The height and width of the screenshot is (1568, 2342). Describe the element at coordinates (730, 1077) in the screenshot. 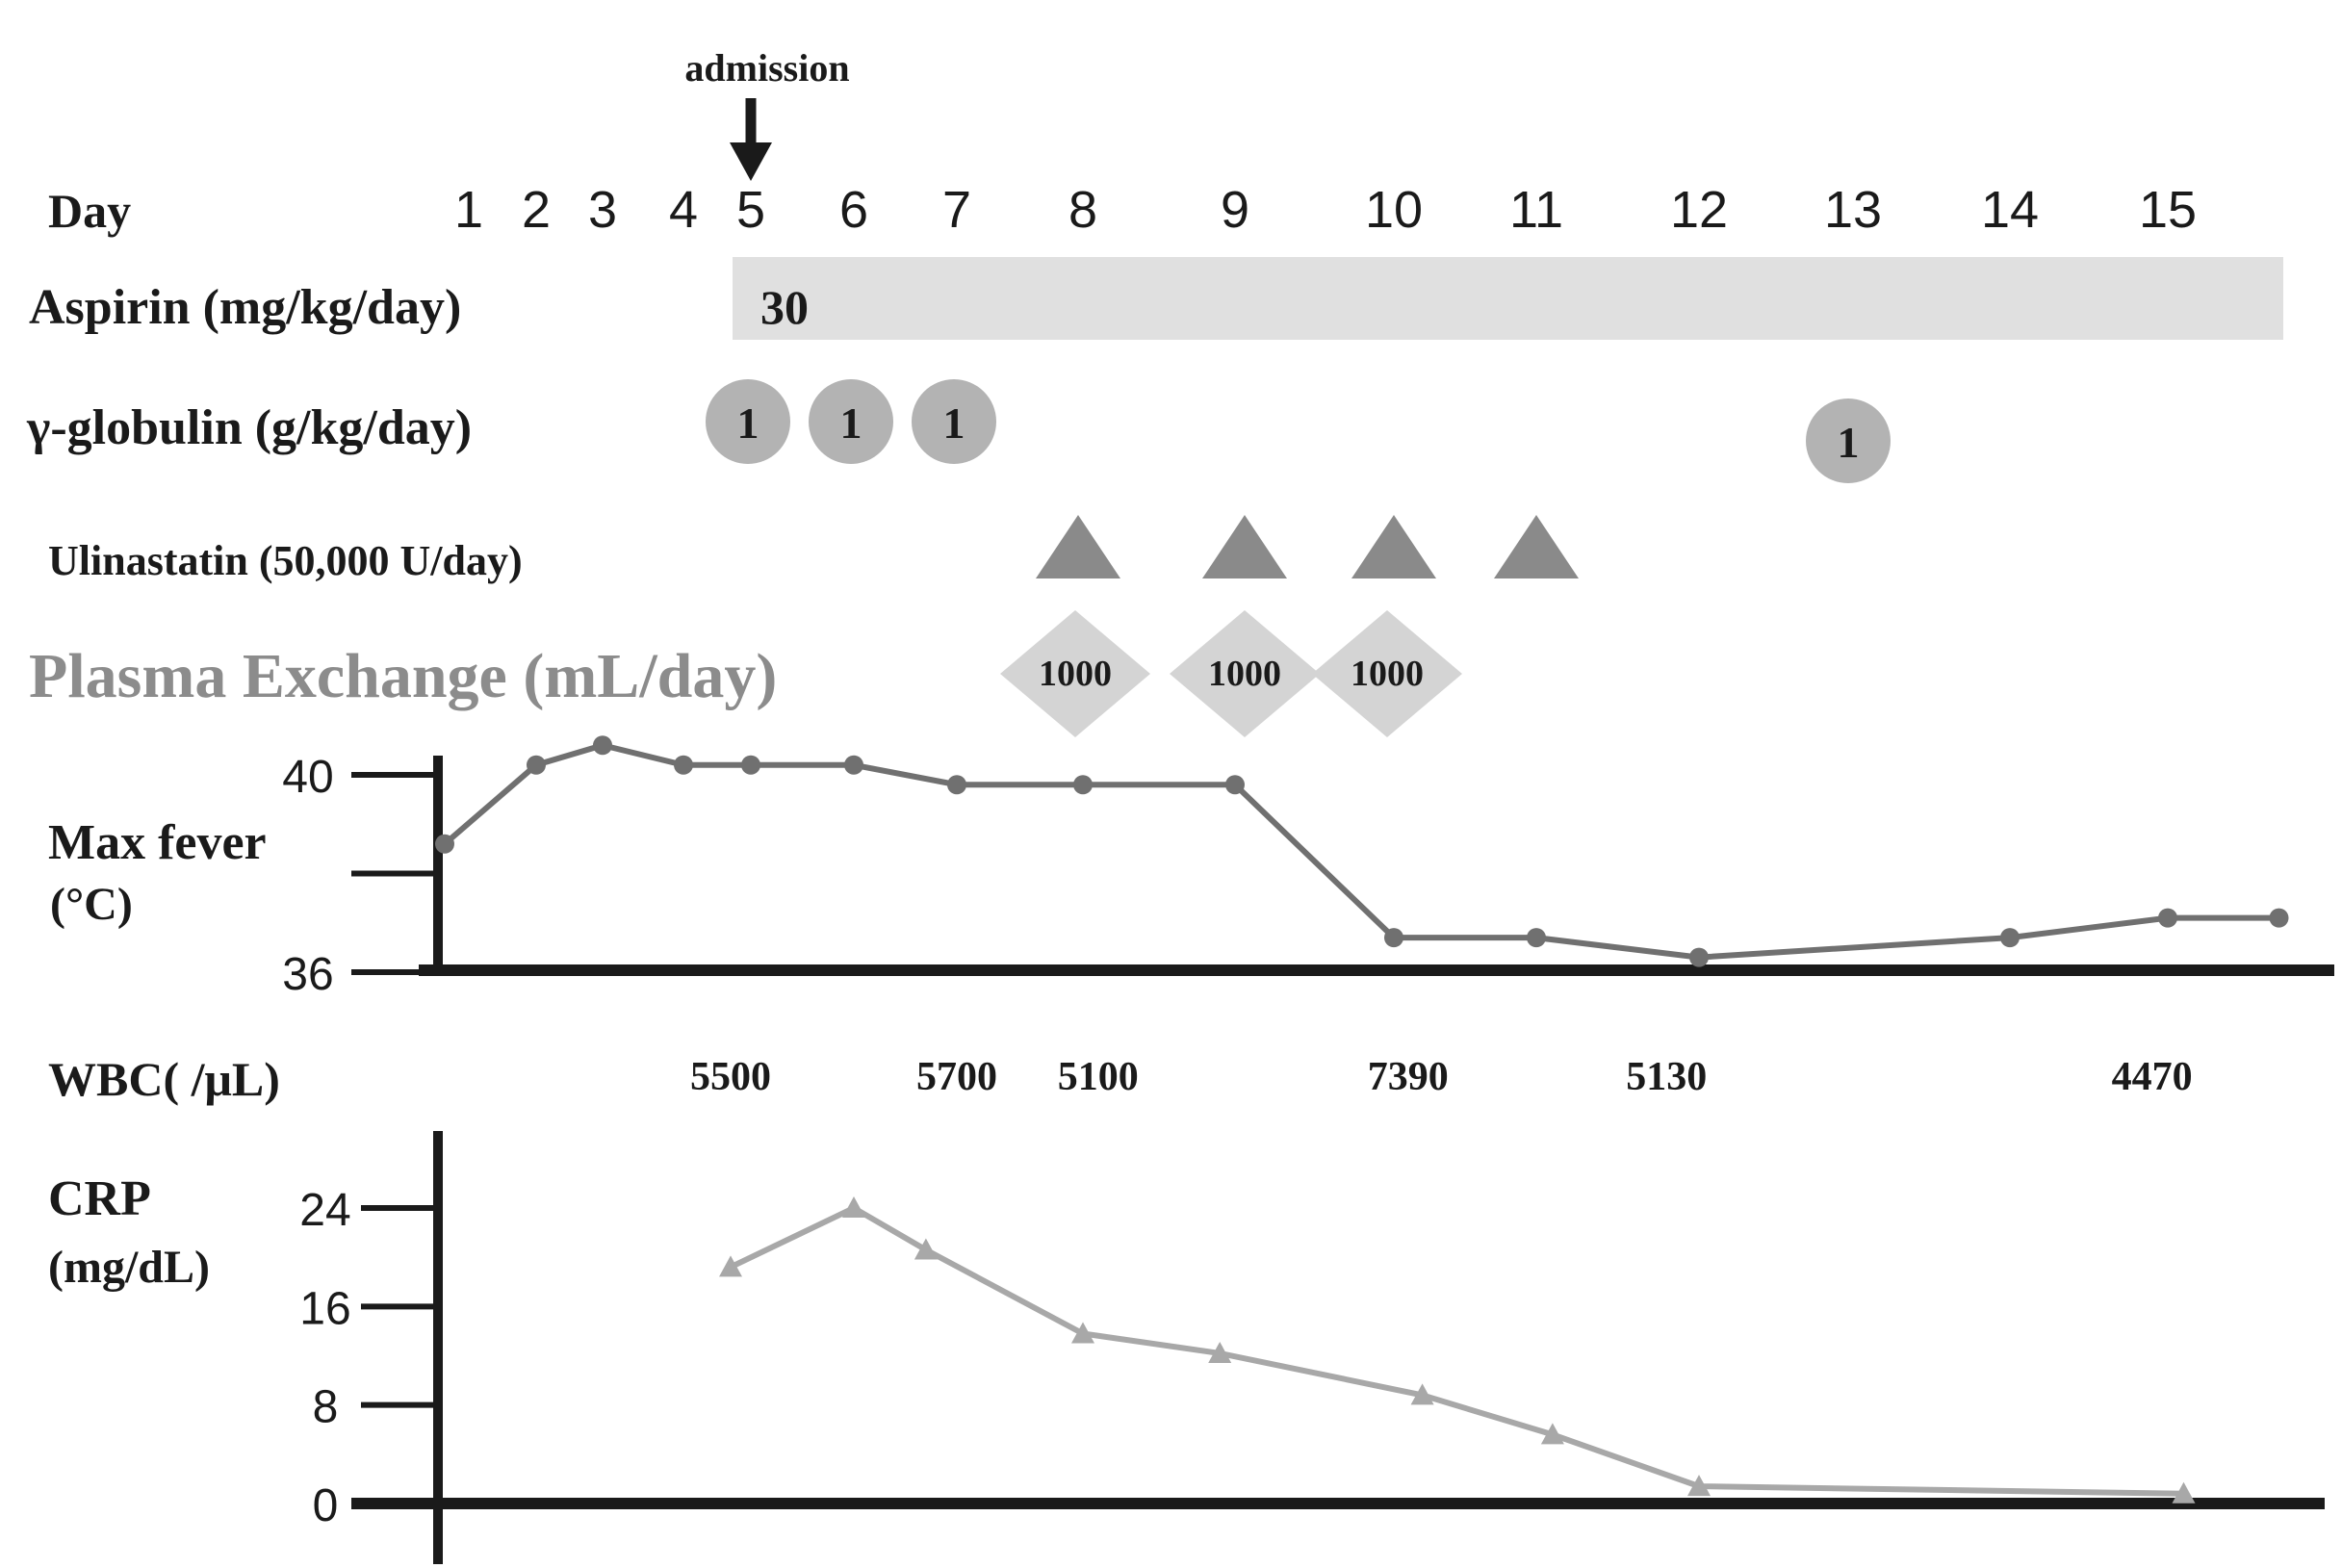

I see `wbc-value: 5500` at that location.